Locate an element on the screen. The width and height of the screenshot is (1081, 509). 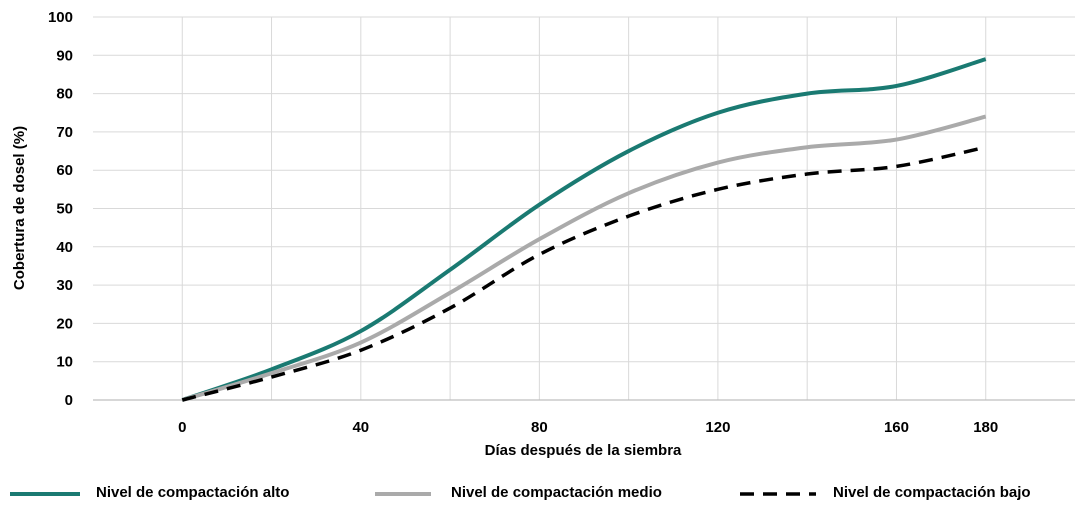
x-tick-label: 180 is located at coordinates (985, 427).